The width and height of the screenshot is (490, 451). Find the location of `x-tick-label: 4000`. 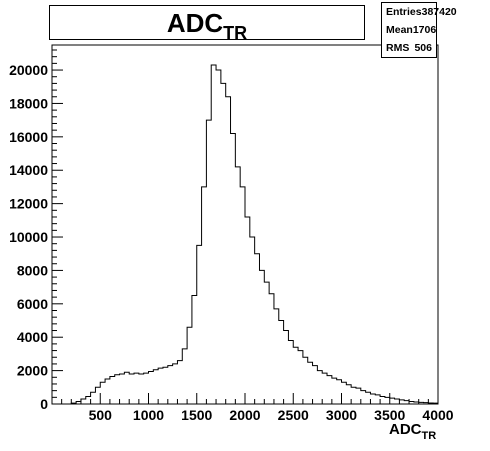

x-tick-label: 4000 is located at coordinates (437, 415).